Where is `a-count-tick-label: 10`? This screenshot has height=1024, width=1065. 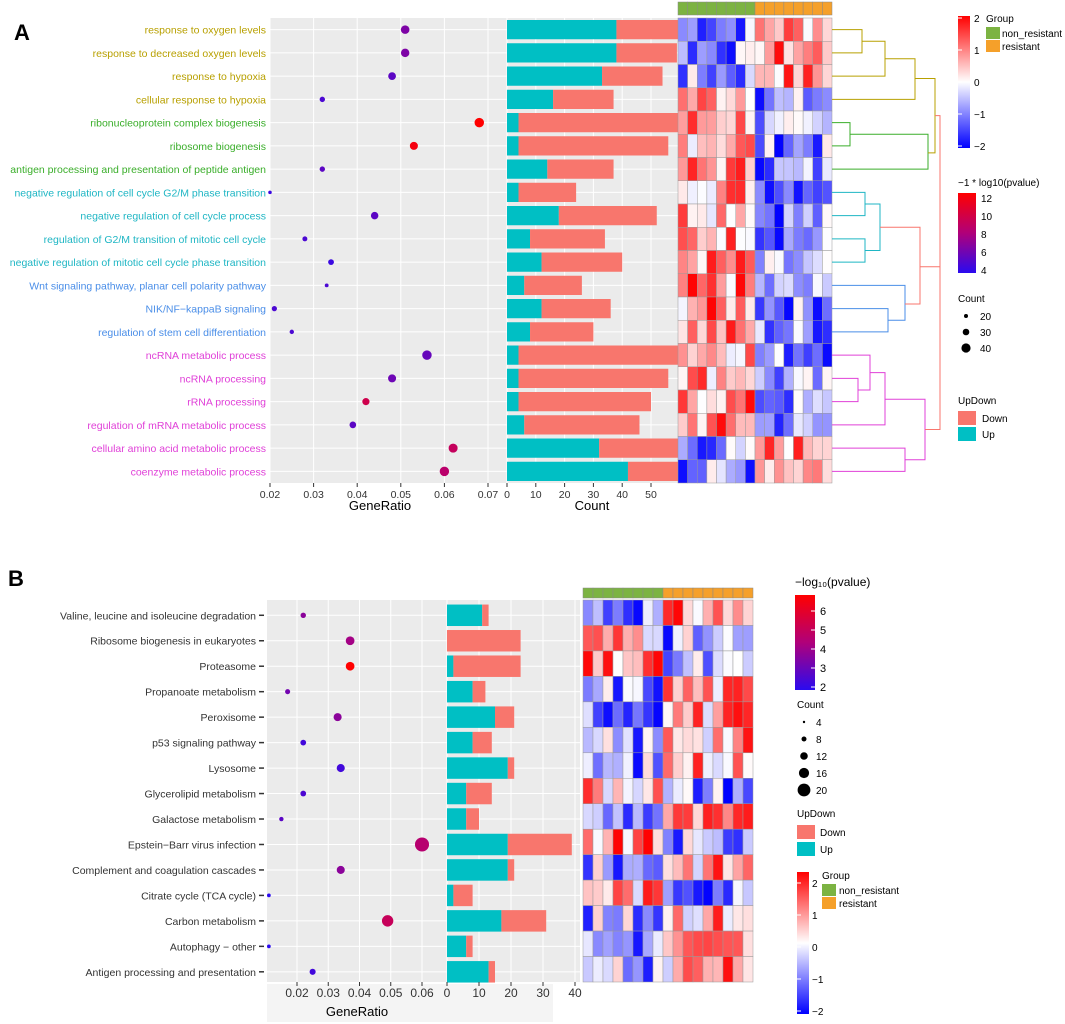 a-count-tick-label: 10 is located at coordinates (536, 495).